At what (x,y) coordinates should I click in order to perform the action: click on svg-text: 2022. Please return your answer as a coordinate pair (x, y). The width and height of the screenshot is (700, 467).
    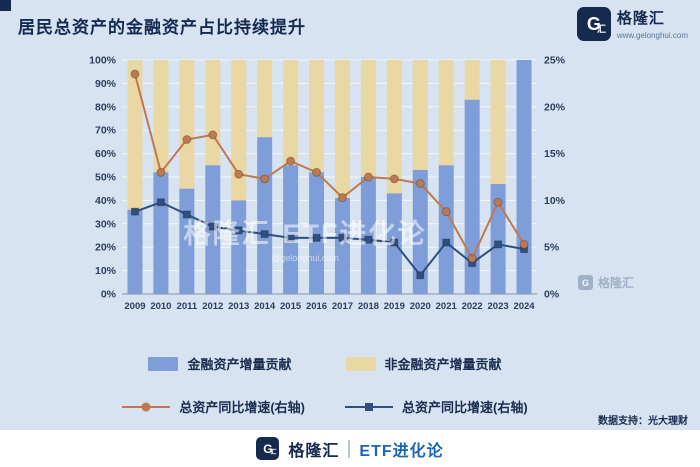
    Looking at the image, I should click on (472, 306).